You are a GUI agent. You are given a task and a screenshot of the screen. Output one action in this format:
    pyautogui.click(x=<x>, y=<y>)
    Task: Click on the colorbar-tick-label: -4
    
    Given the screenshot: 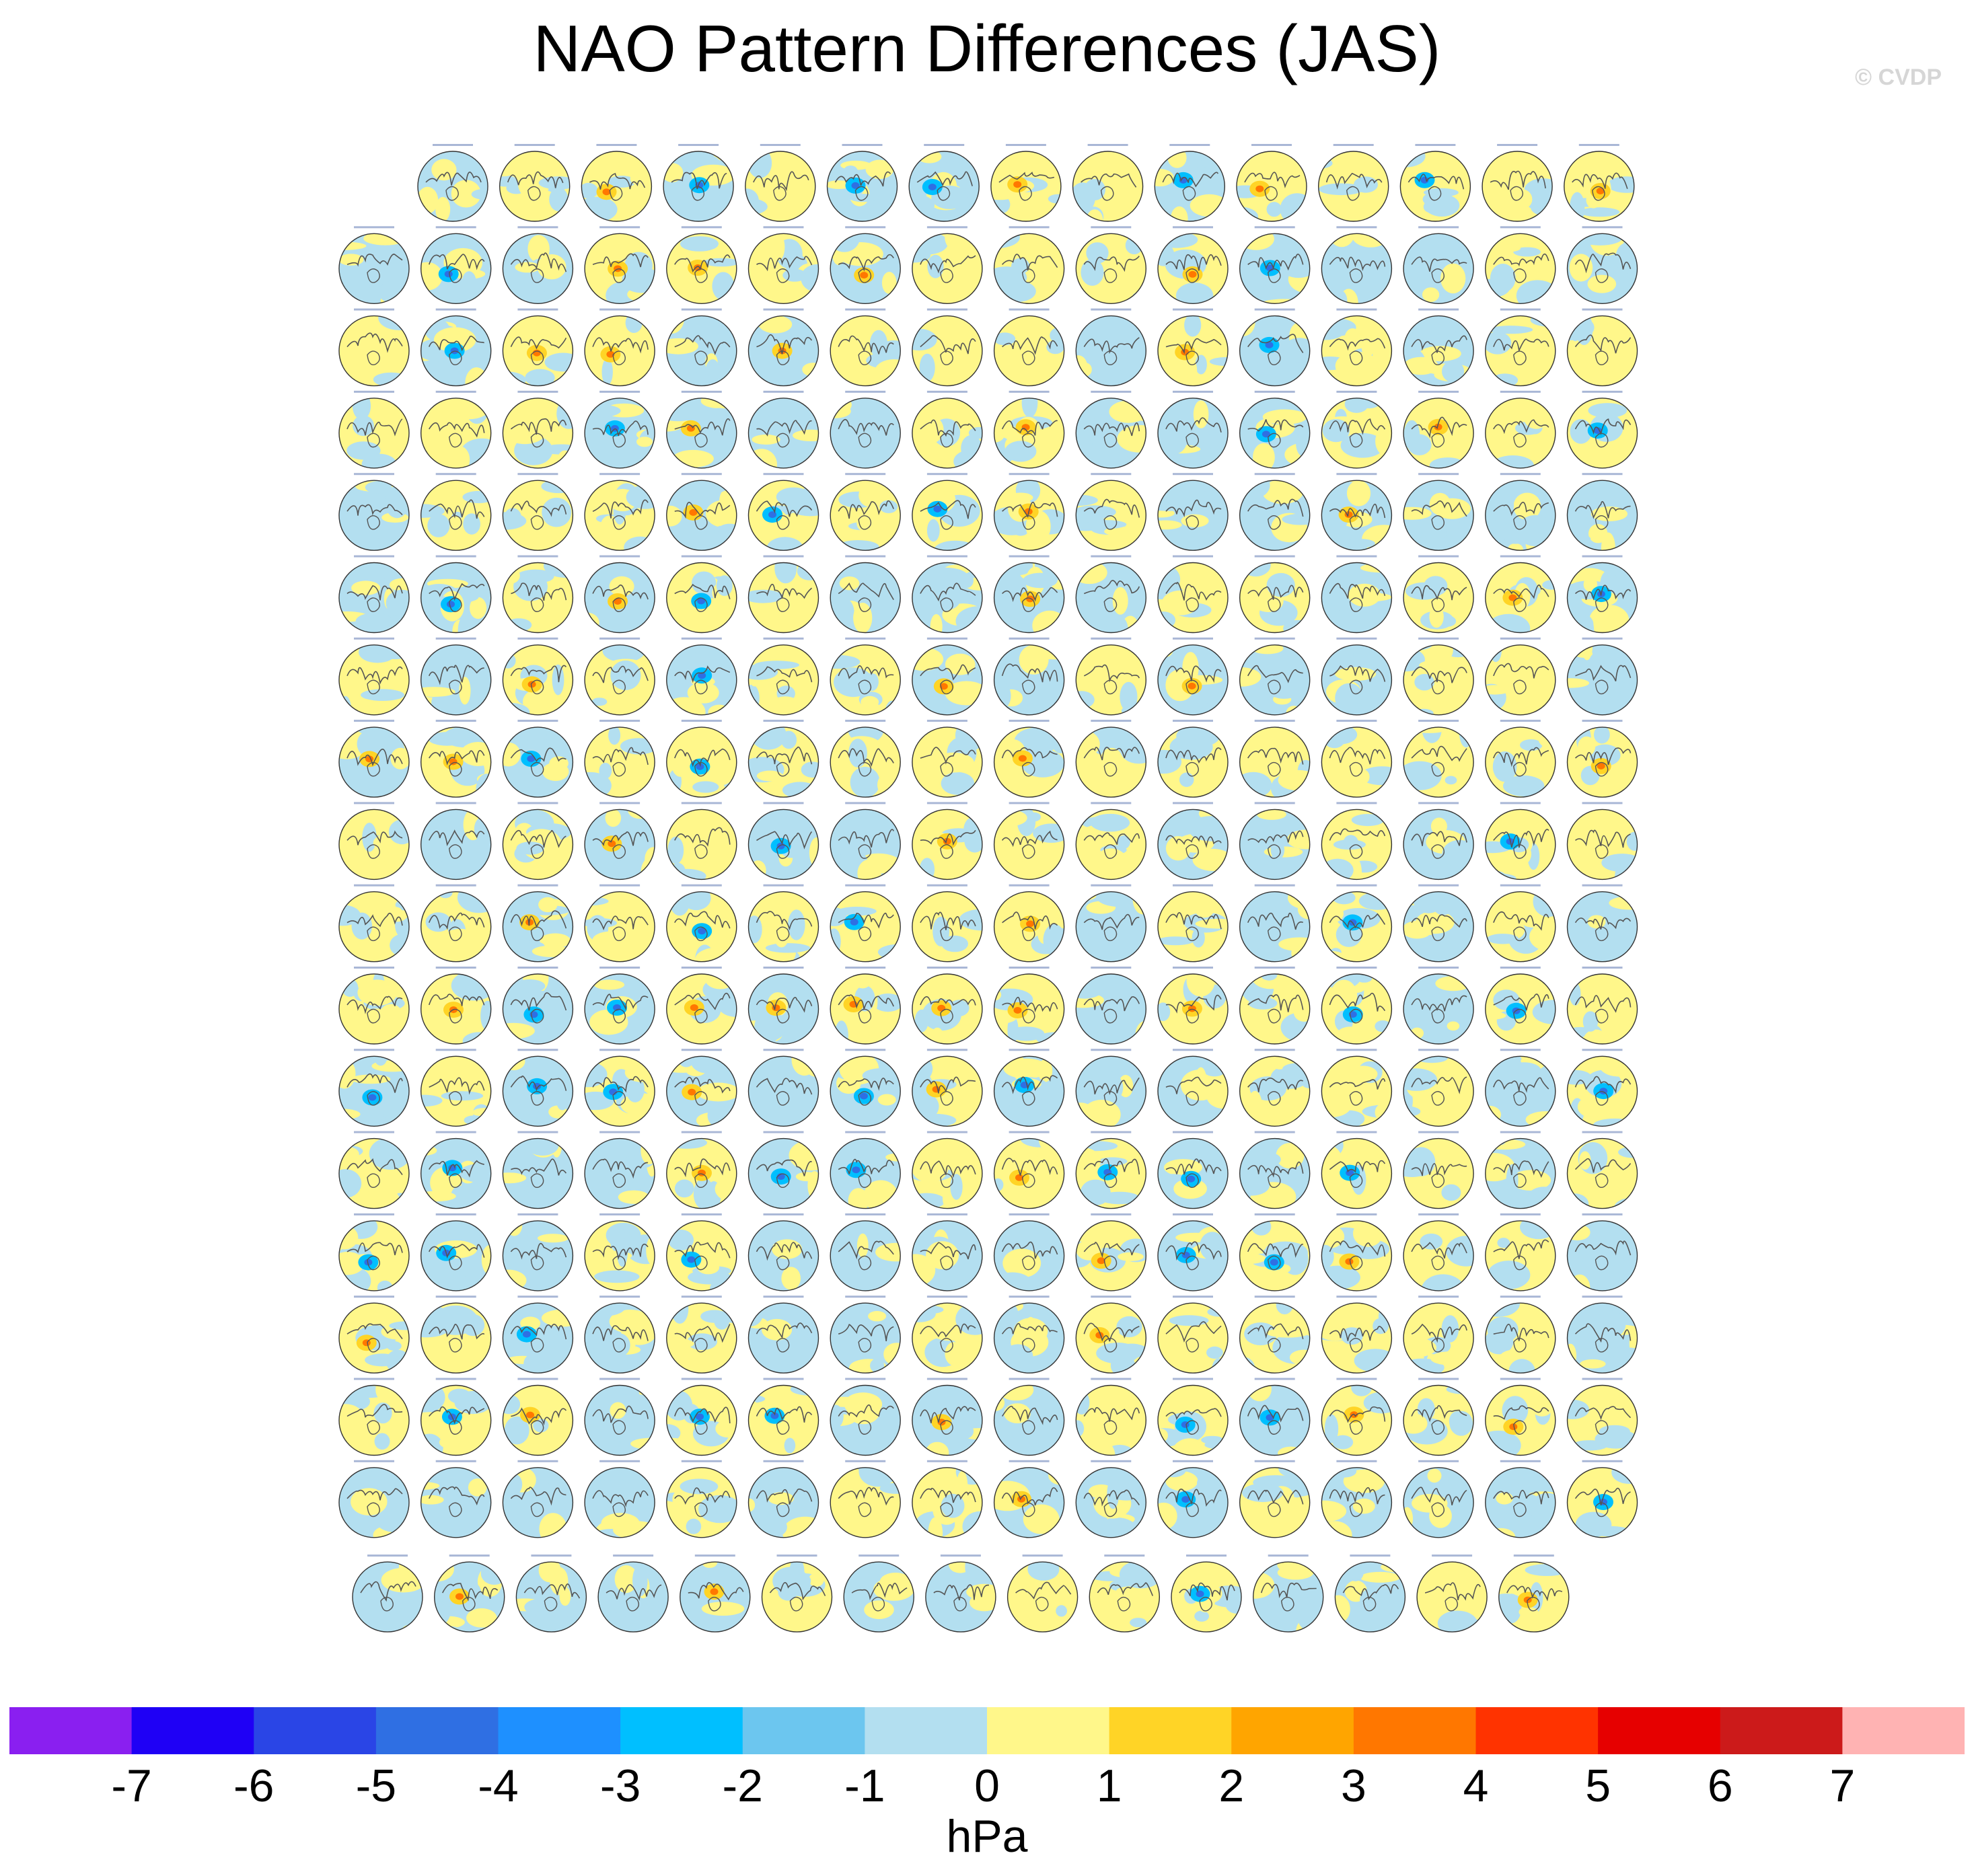 What is the action you would take?
    pyautogui.click(x=498, y=1785)
    